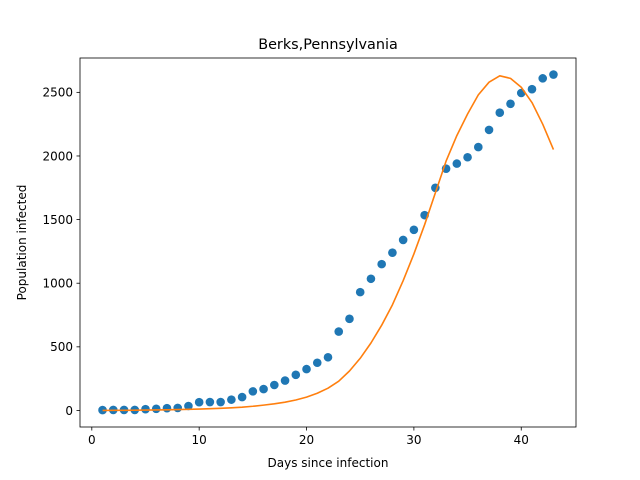 The width and height of the screenshot is (640, 480). What do you see at coordinates (521, 440) in the screenshot?
I see `x-tick-label: 40` at bounding box center [521, 440].